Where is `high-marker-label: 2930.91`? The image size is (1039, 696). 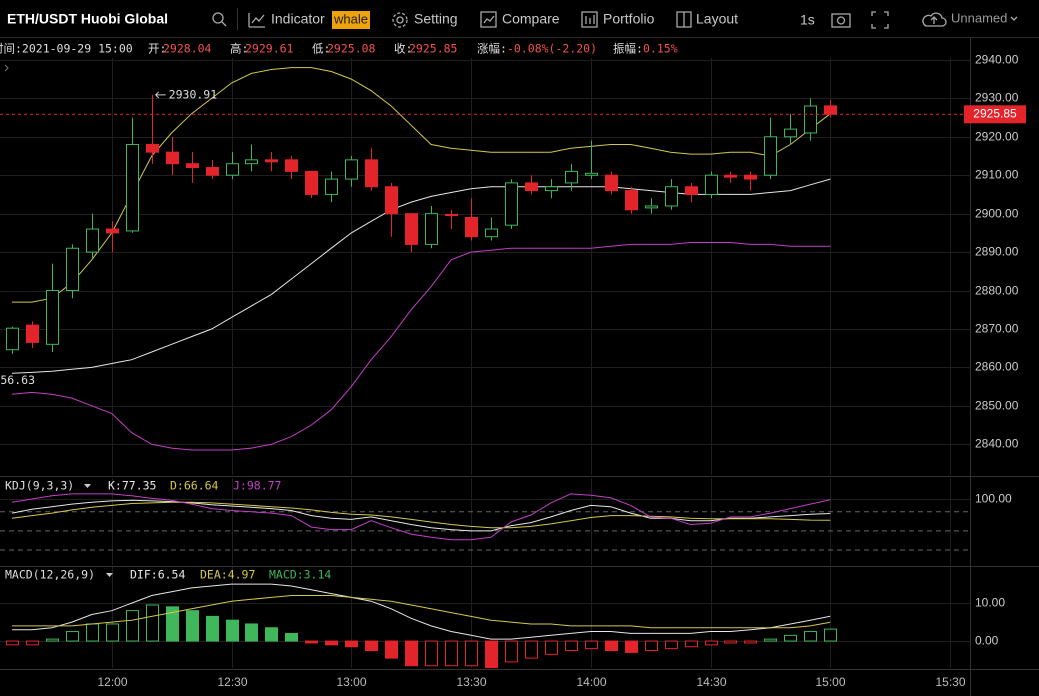
high-marker-label: 2930.91 is located at coordinates (193, 94).